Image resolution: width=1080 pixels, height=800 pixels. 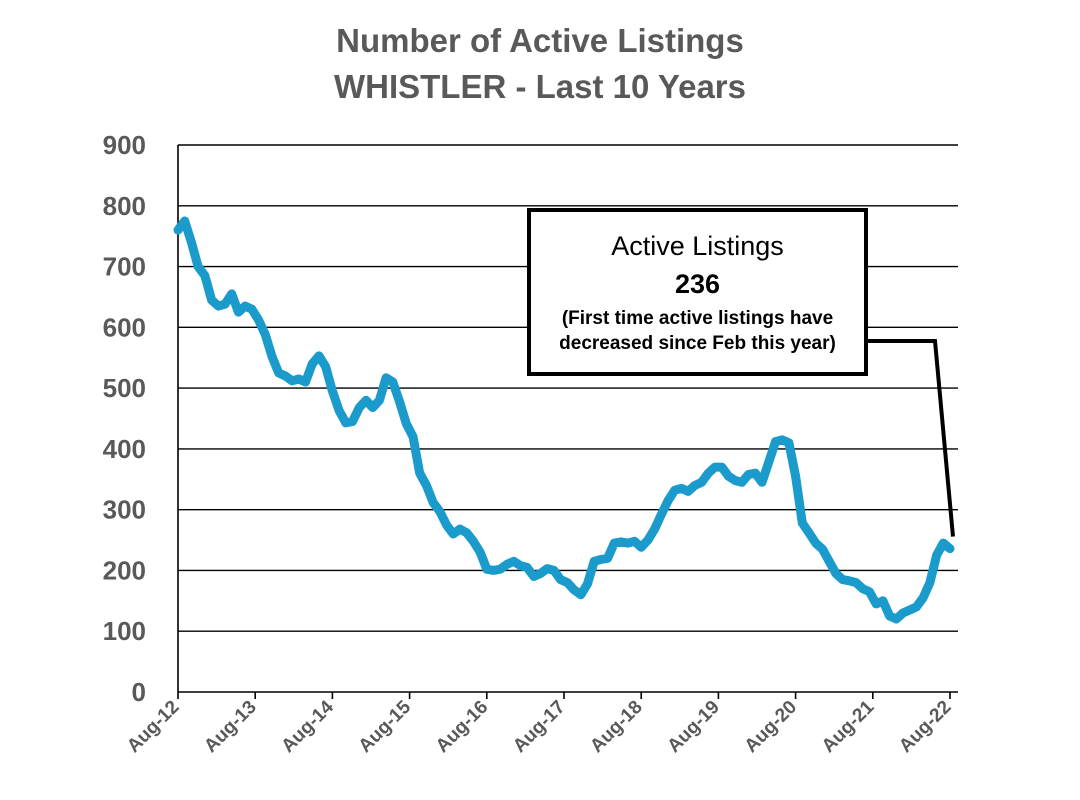 I want to click on x-tick-label: Aug-13, so click(x=230, y=727).